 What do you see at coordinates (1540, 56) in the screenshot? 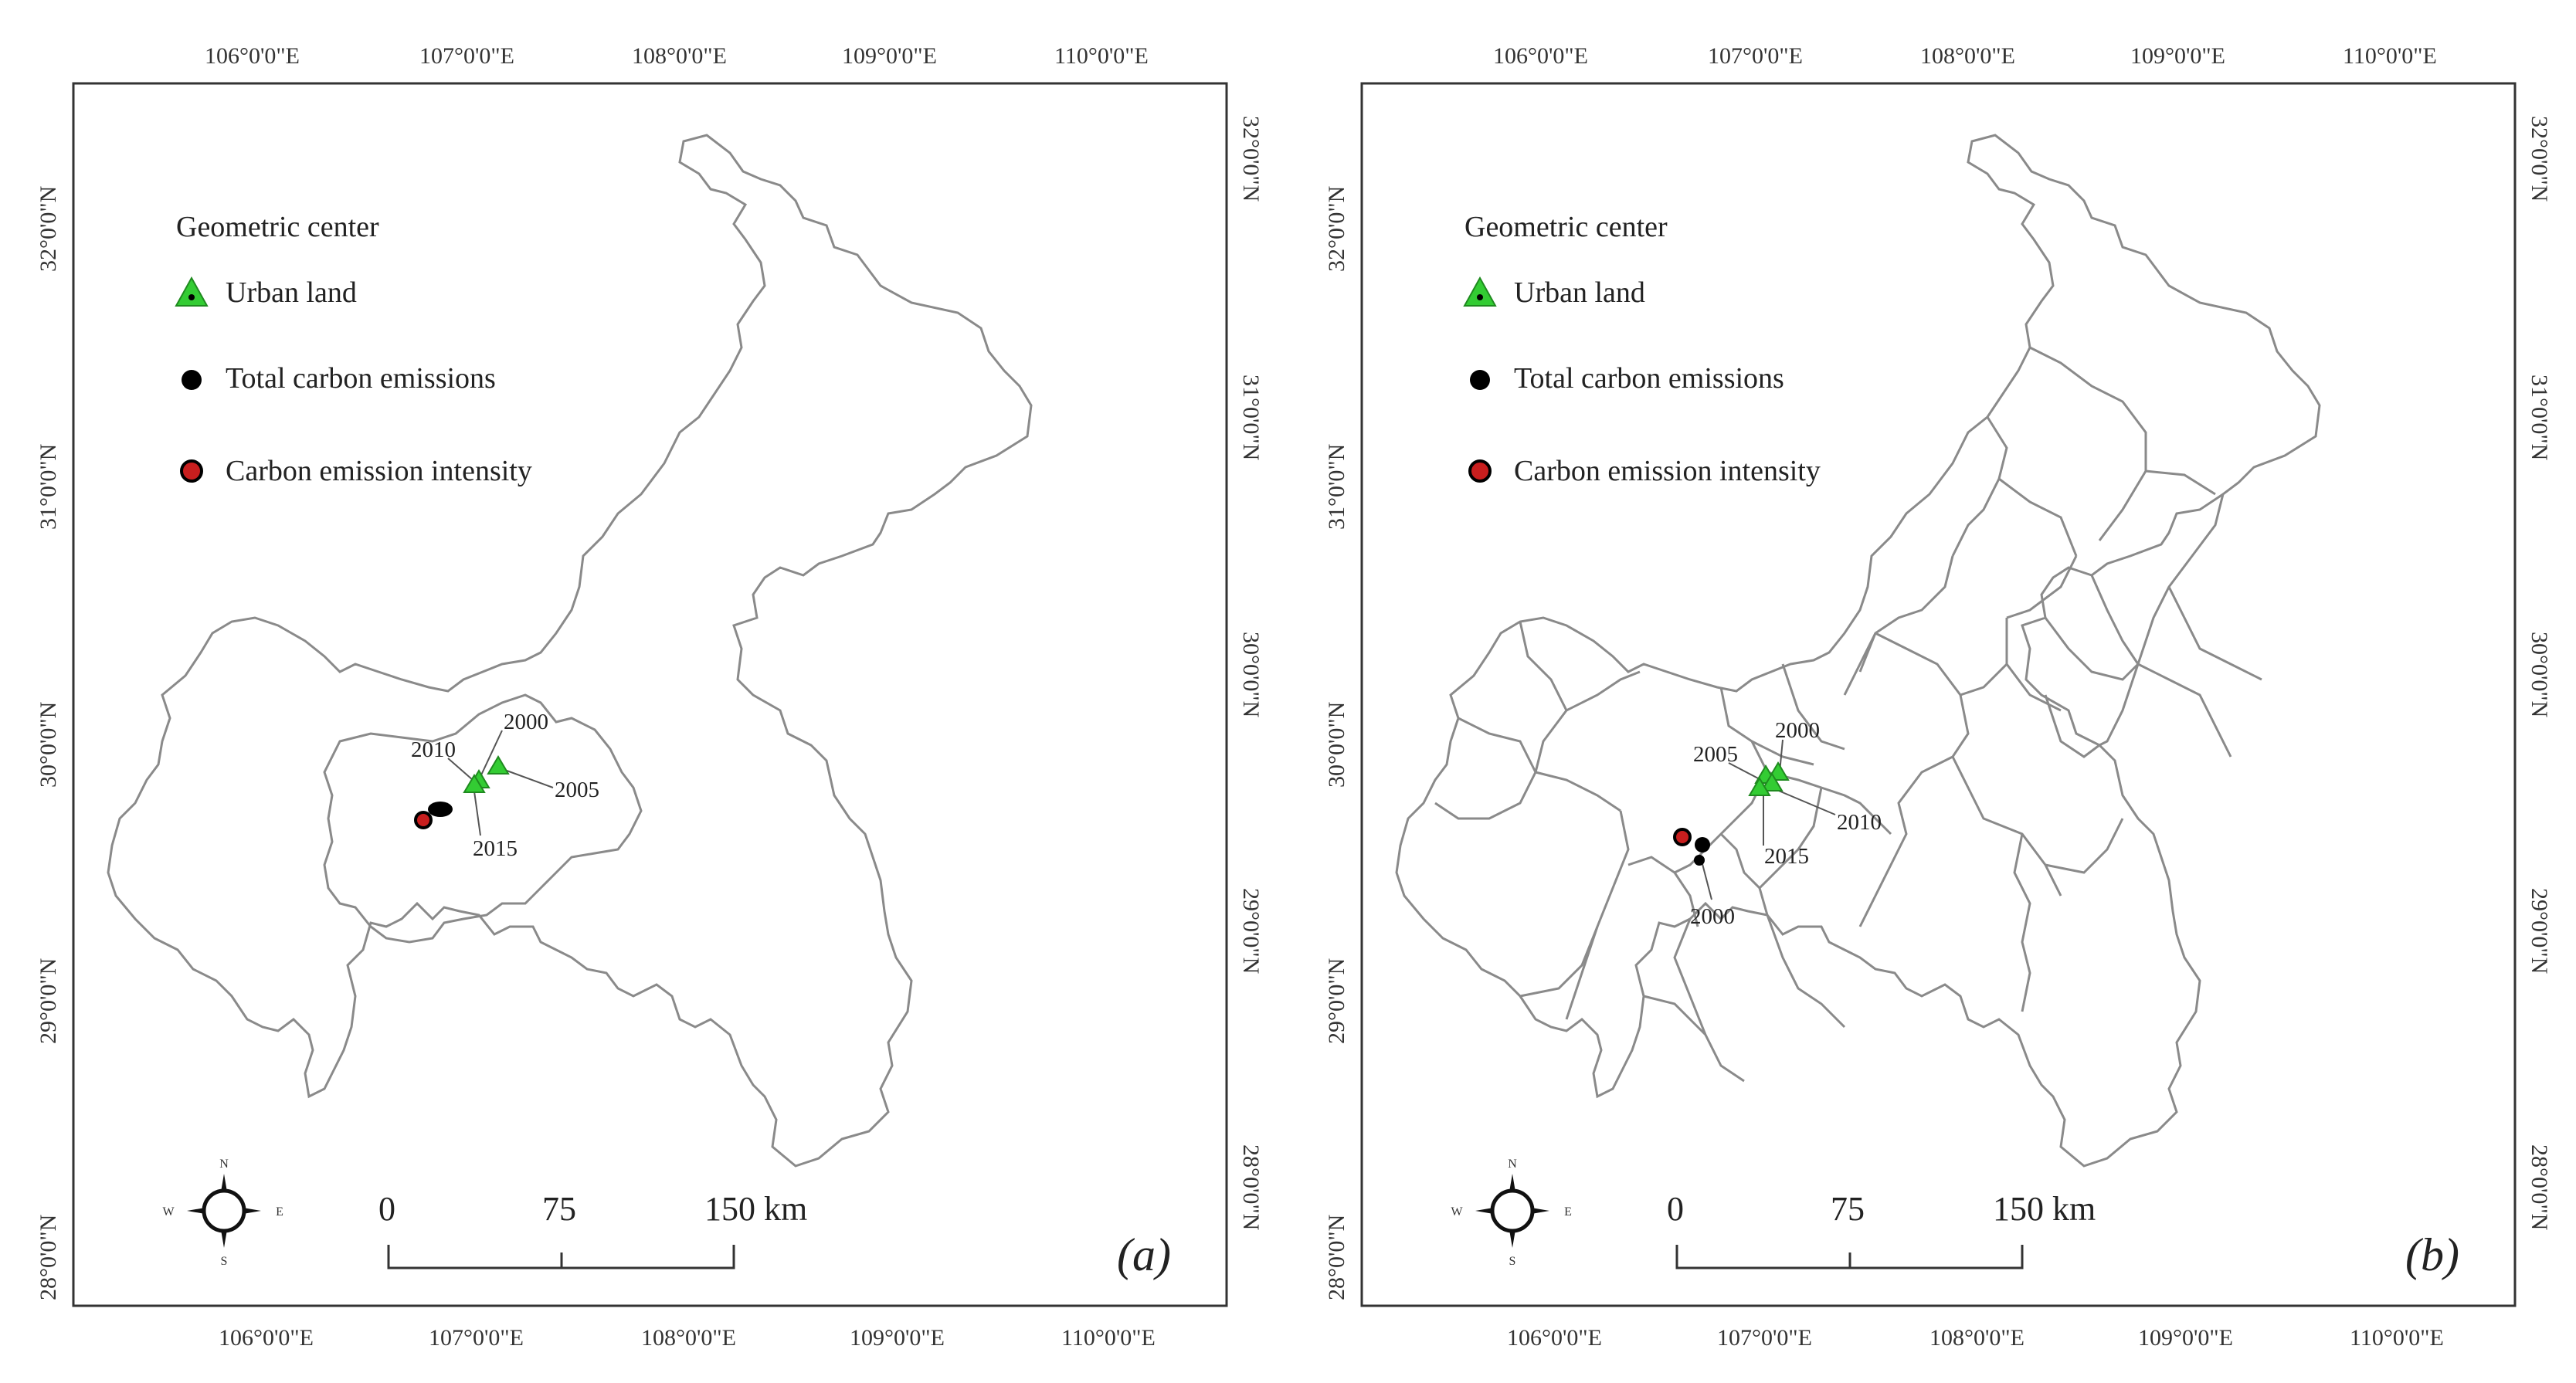
I see `lon-tick-106: 106°0'0"E` at bounding box center [1540, 56].